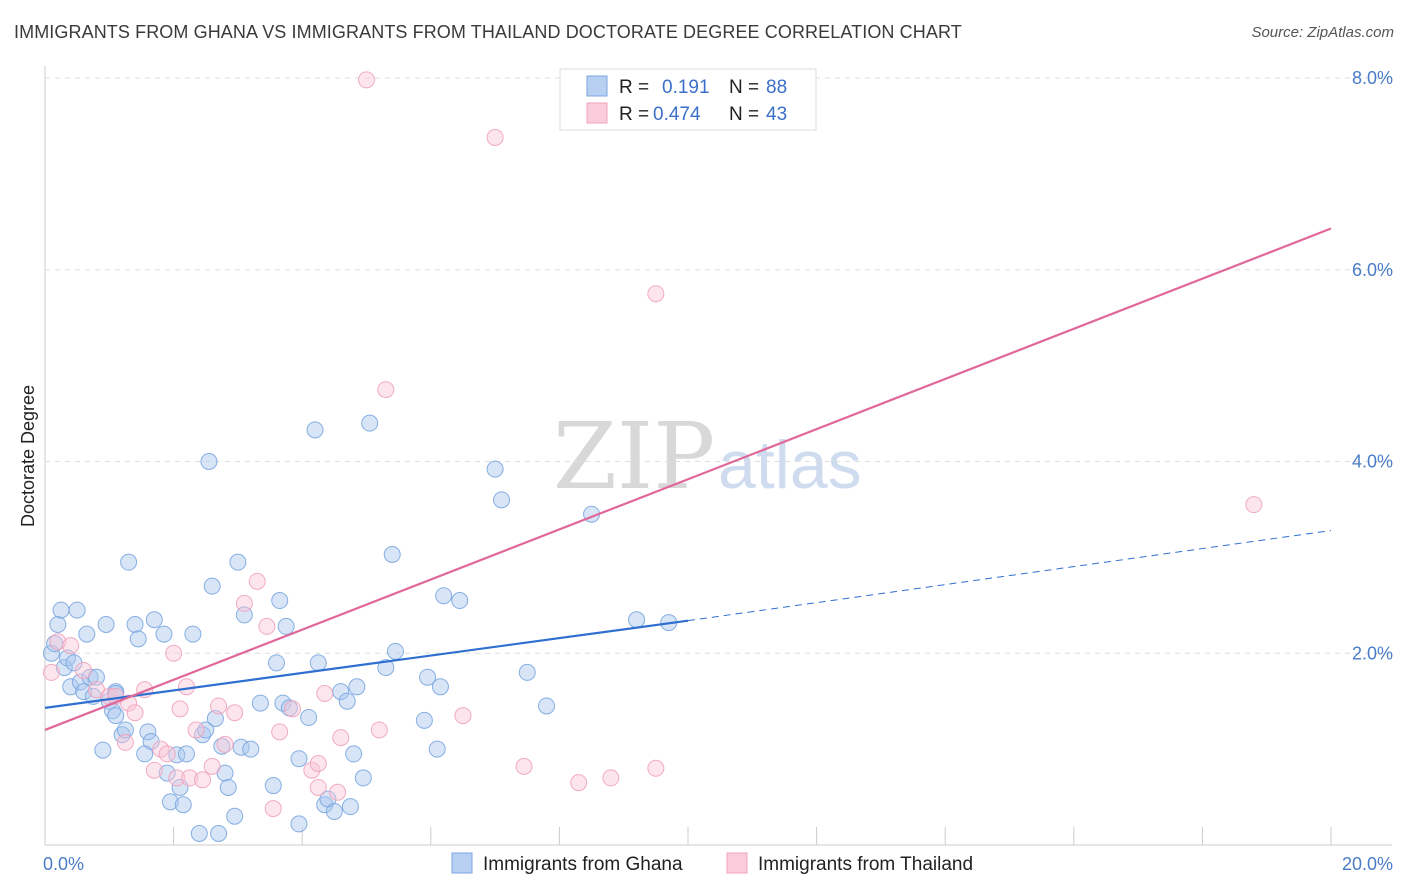 This screenshot has height=892, width=1406. What do you see at coordinates (1372, 270) in the screenshot?
I see `y-tick-label-2: 6.0%` at bounding box center [1372, 270].